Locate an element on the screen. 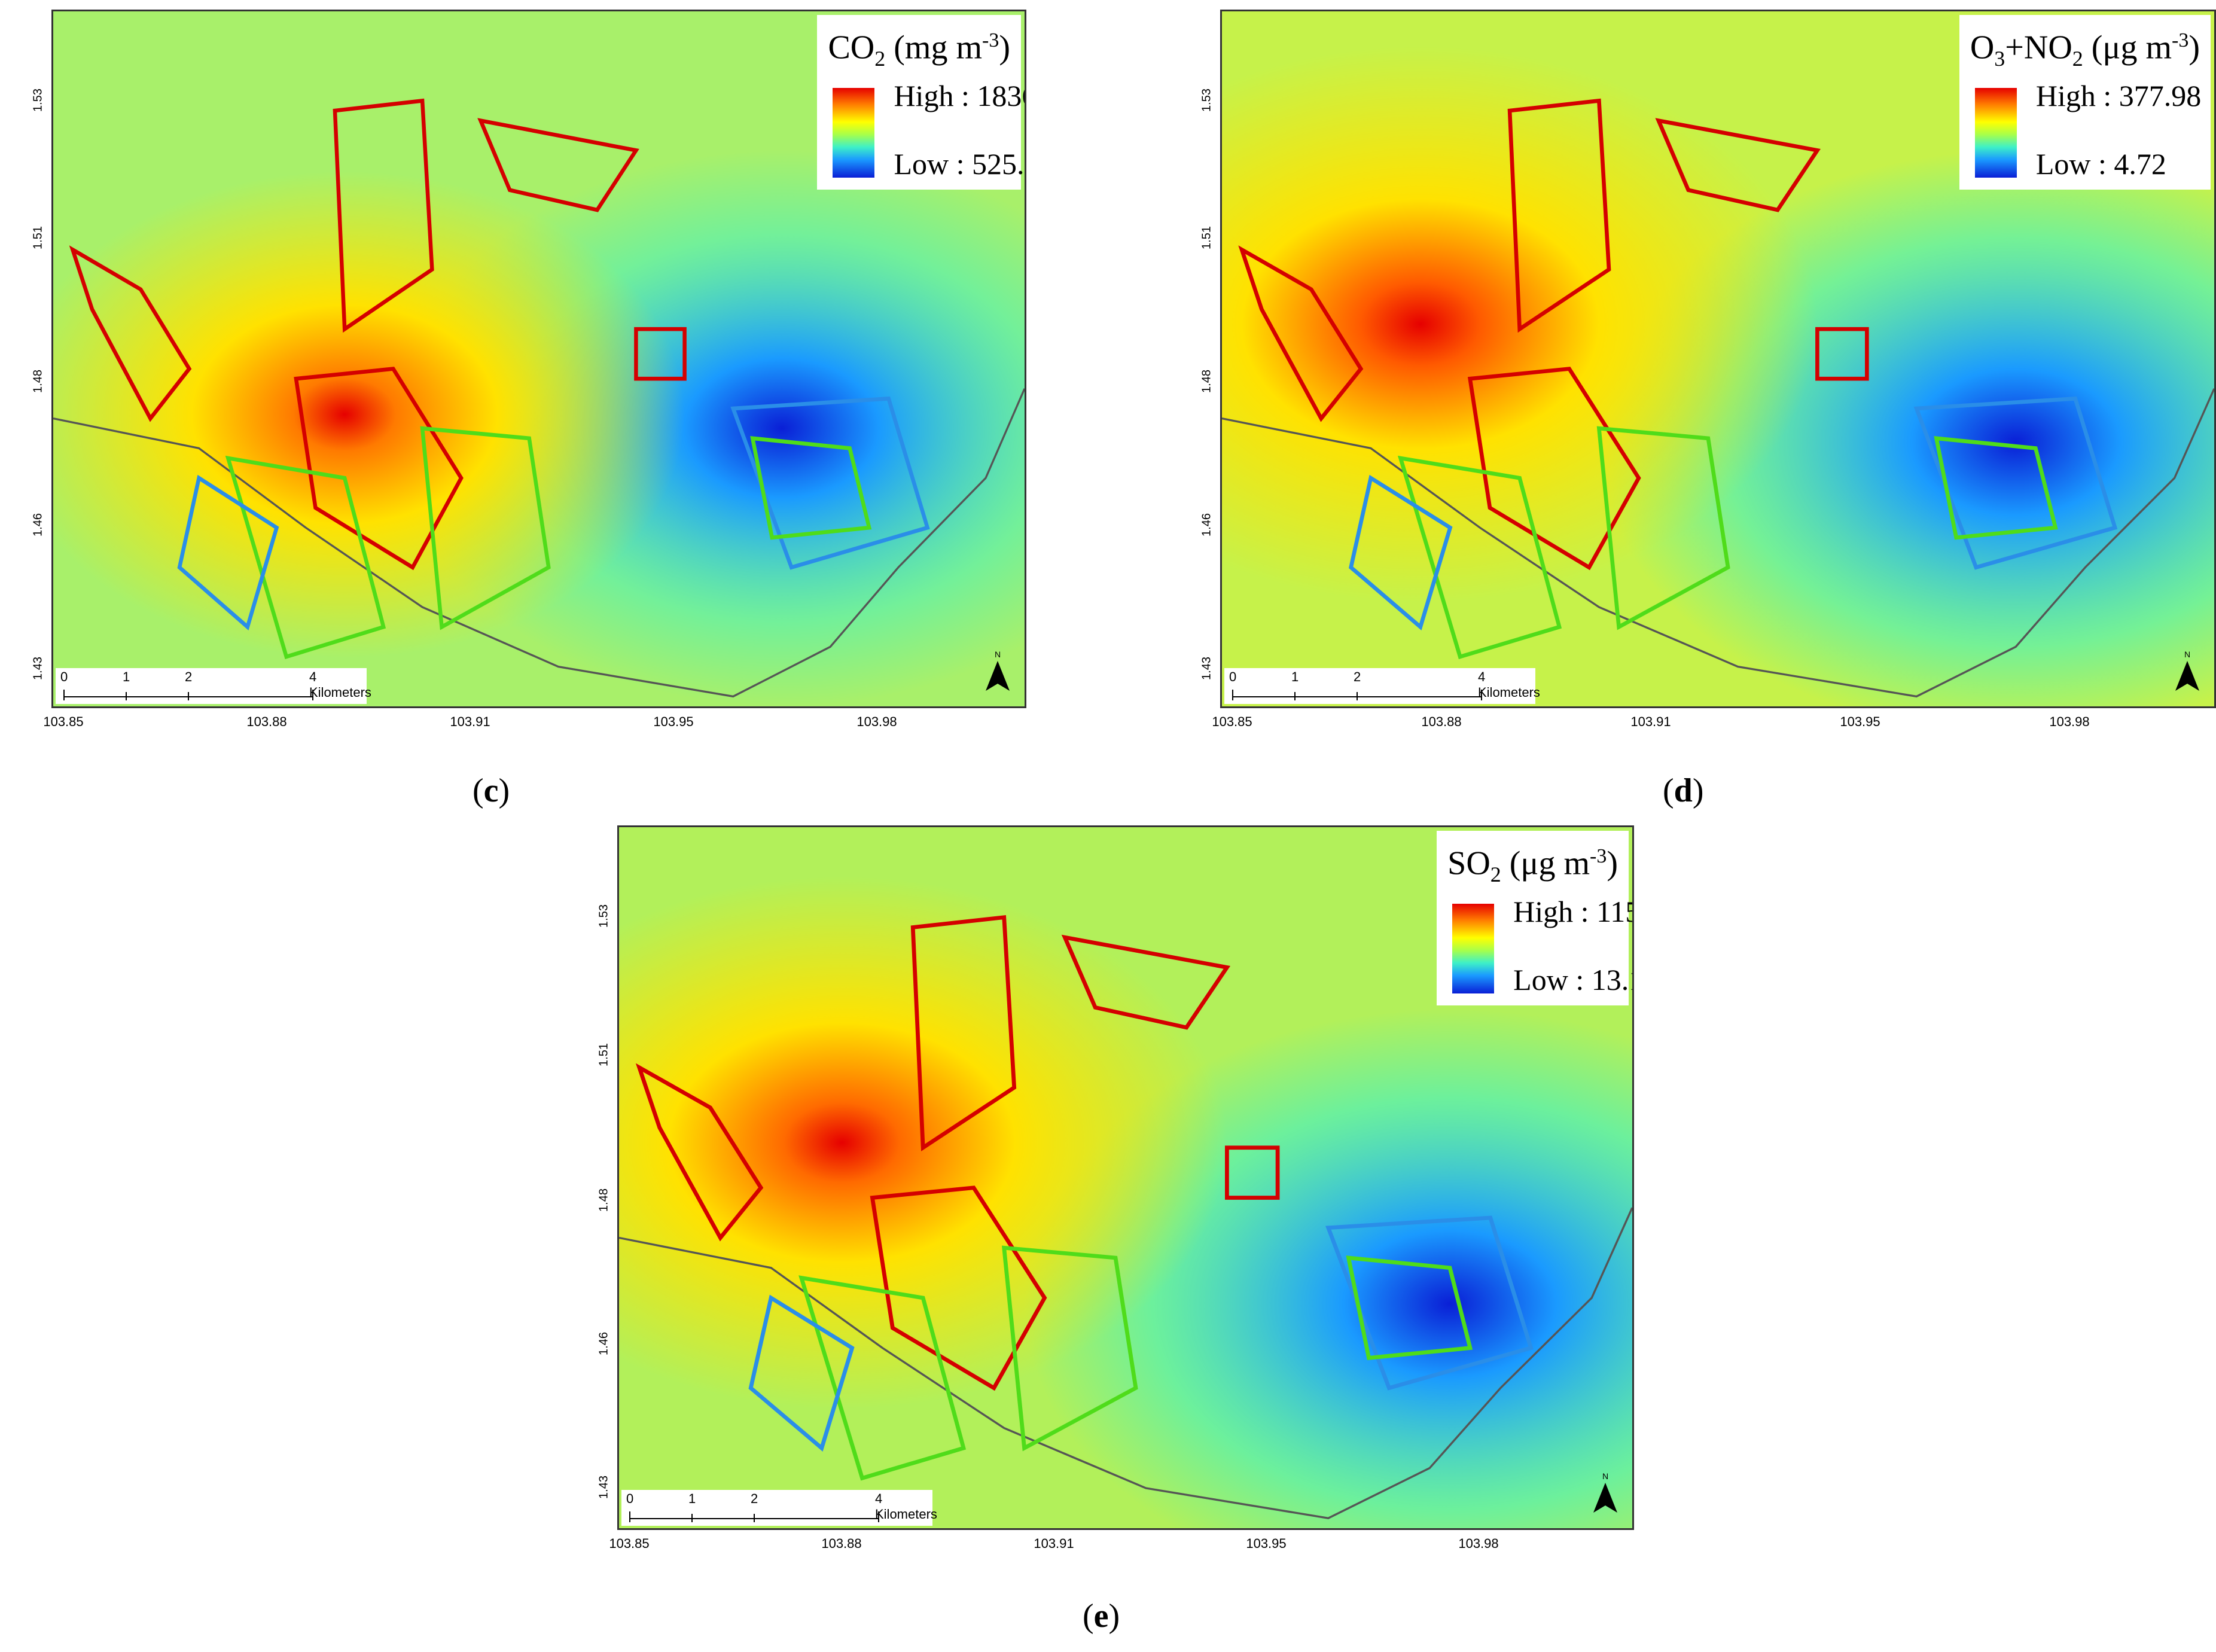 This screenshot has height=1652, width=2216. legend-title: CO2 (mg m-3) is located at coordinates (919, 50).